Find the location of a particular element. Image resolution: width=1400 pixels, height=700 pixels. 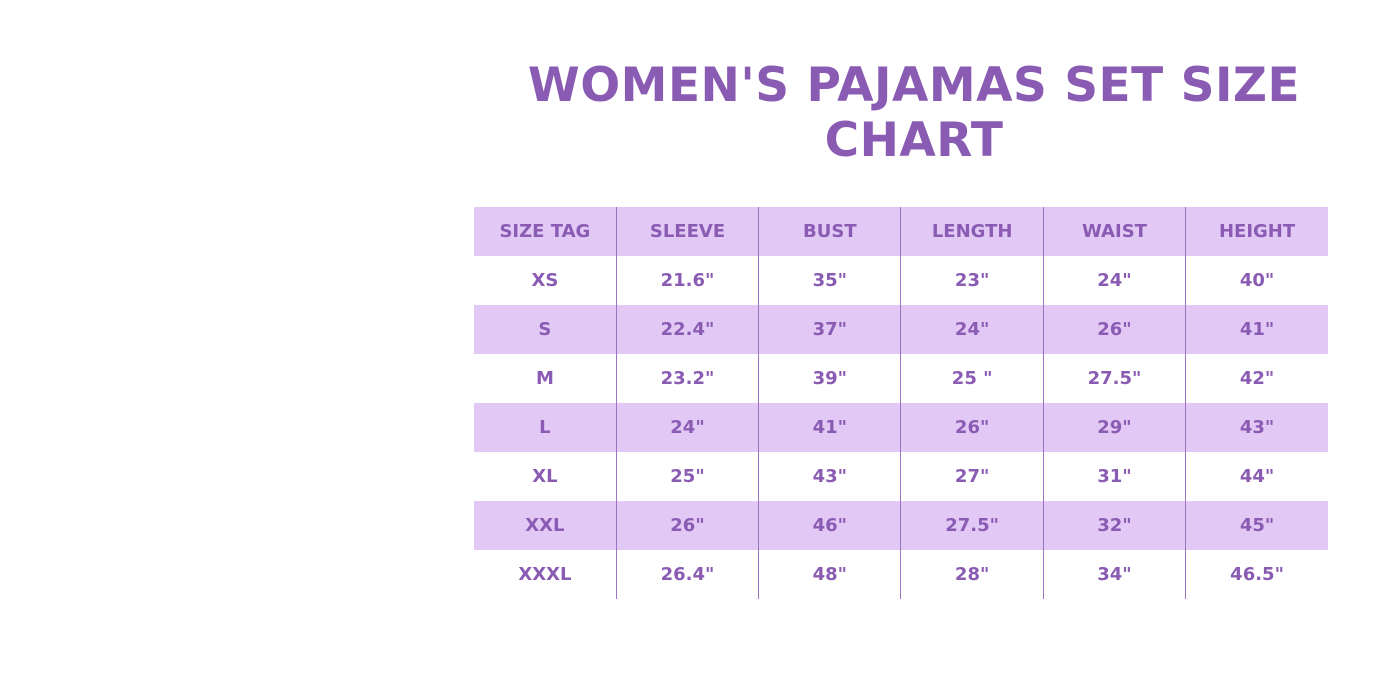

table-cell: XXL is located at coordinates (545, 525).